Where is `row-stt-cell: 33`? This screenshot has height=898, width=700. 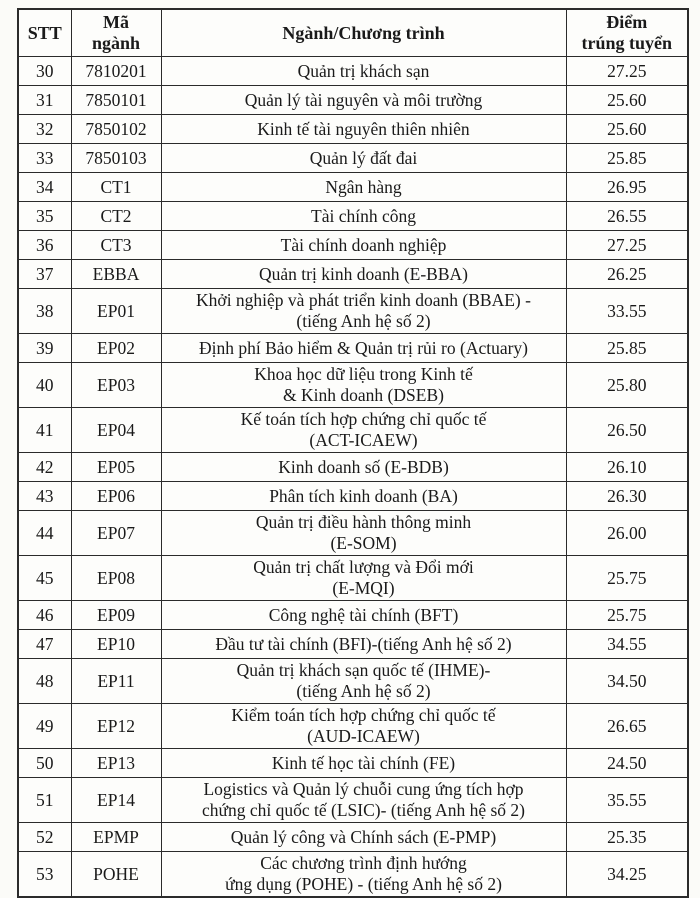 row-stt-cell: 33 is located at coordinates (44, 158).